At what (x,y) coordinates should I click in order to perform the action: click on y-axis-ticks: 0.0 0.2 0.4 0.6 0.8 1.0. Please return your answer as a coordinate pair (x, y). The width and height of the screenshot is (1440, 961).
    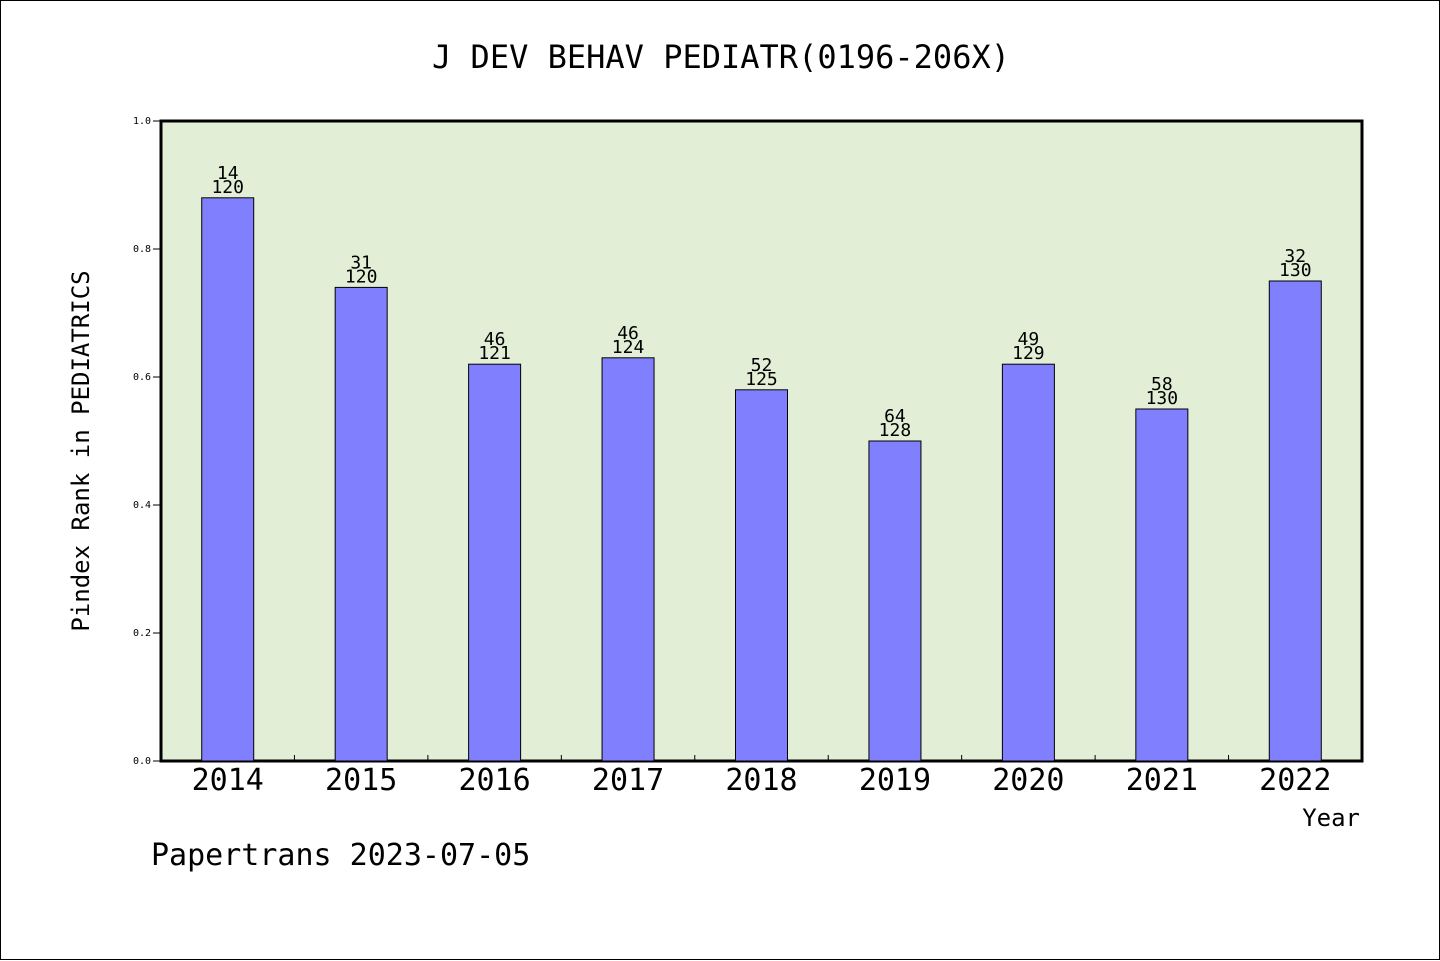
    Looking at the image, I should click on (147, 441).